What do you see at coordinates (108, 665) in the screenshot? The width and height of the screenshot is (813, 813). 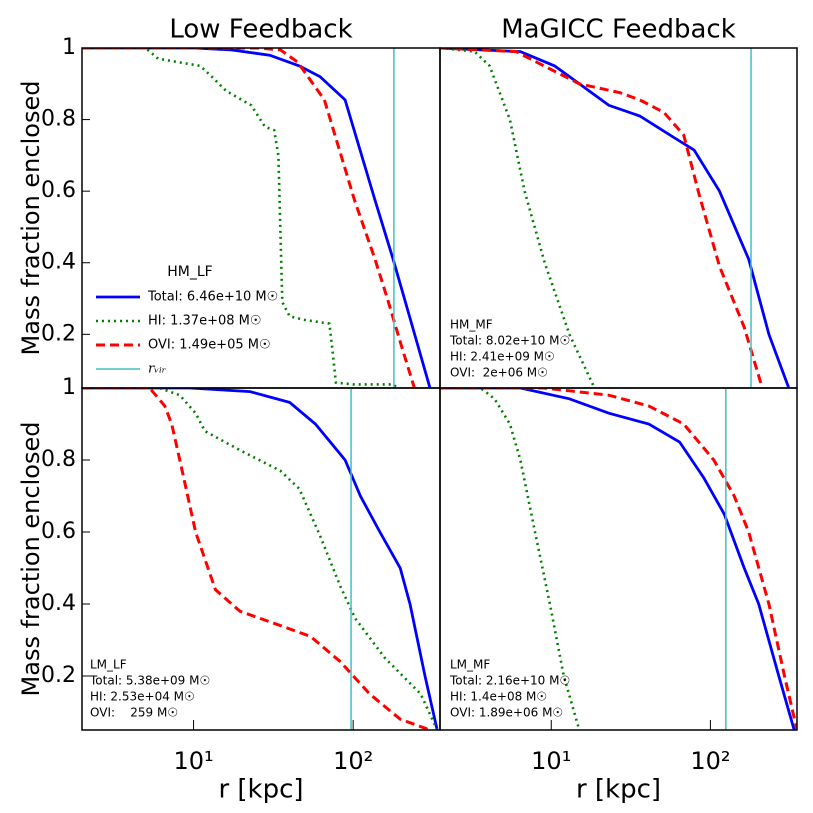 I see `legend-title: LM_LF` at bounding box center [108, 665].